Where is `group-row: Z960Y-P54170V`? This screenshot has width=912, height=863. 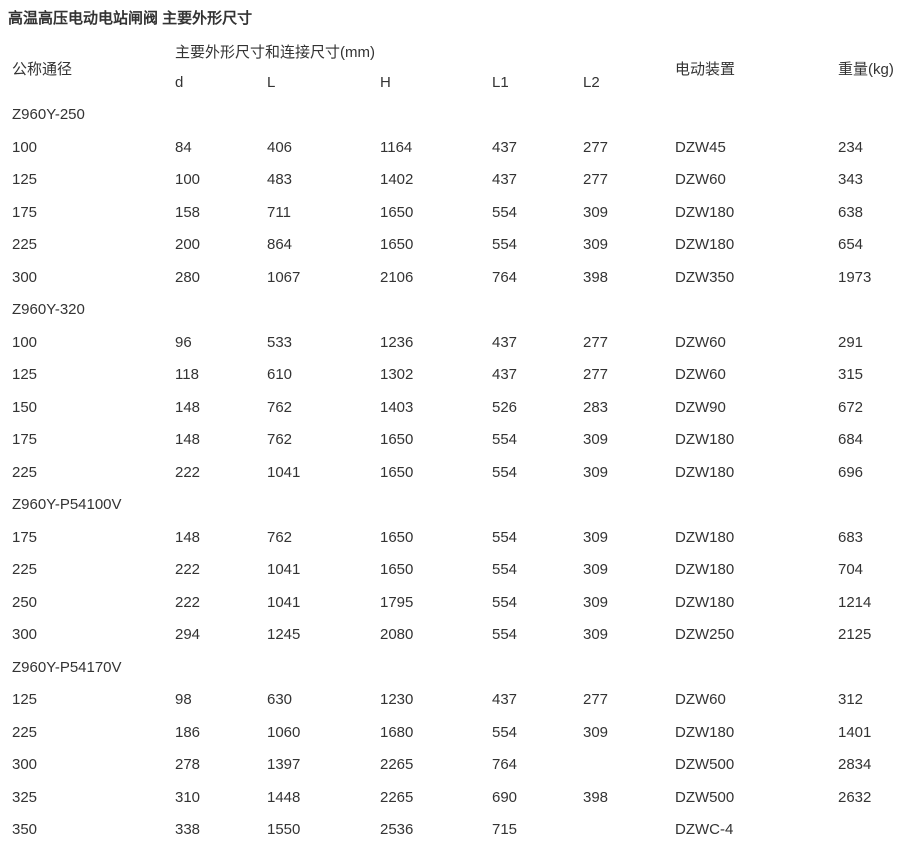 group-row: Z960Y-P54170V is located at coordinates (456, 668).